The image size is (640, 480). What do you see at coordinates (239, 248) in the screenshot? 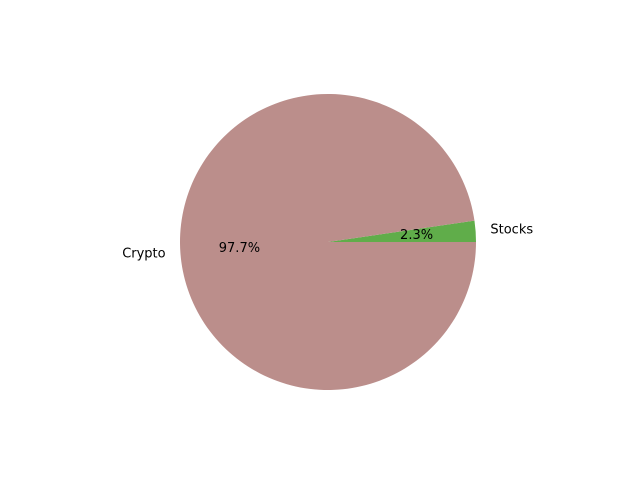
I see `slice-percent-crypto: 97.7%` at bounding box center [239, 248].